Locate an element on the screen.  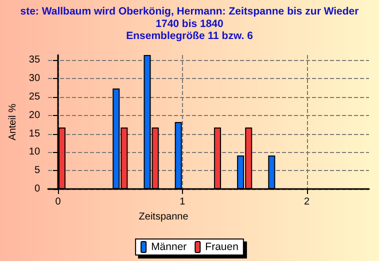
y-tick-label: 25 is located at coordinates (34, 96).